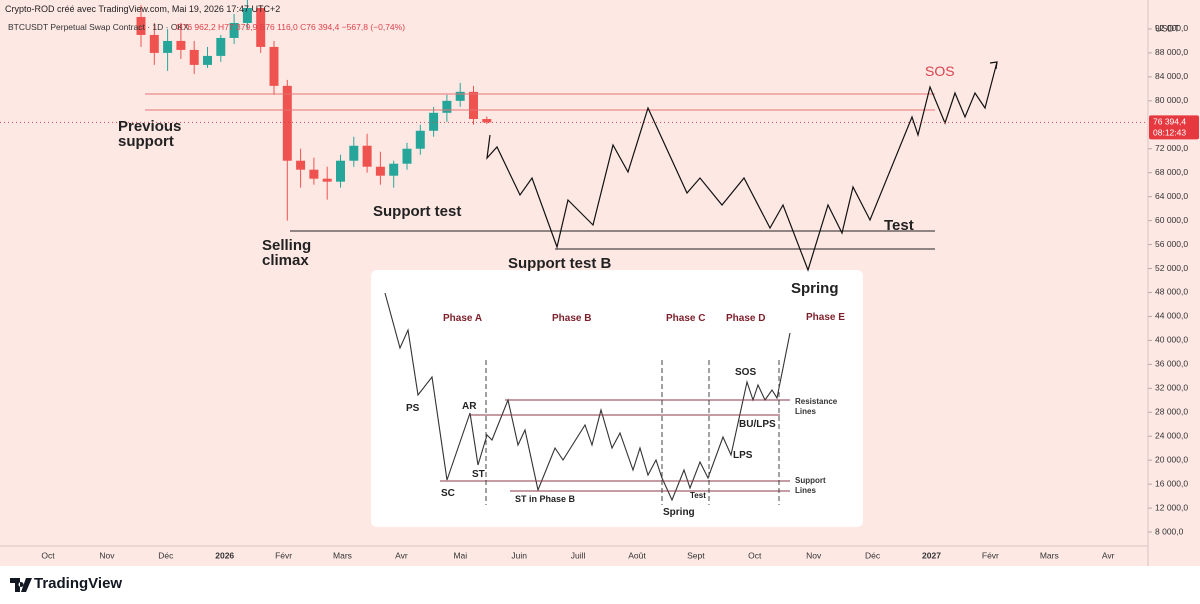  What do you see at coordinates (21, 585) in the screenshot?
I see `brand-logo` at bounding box center [21, 585].